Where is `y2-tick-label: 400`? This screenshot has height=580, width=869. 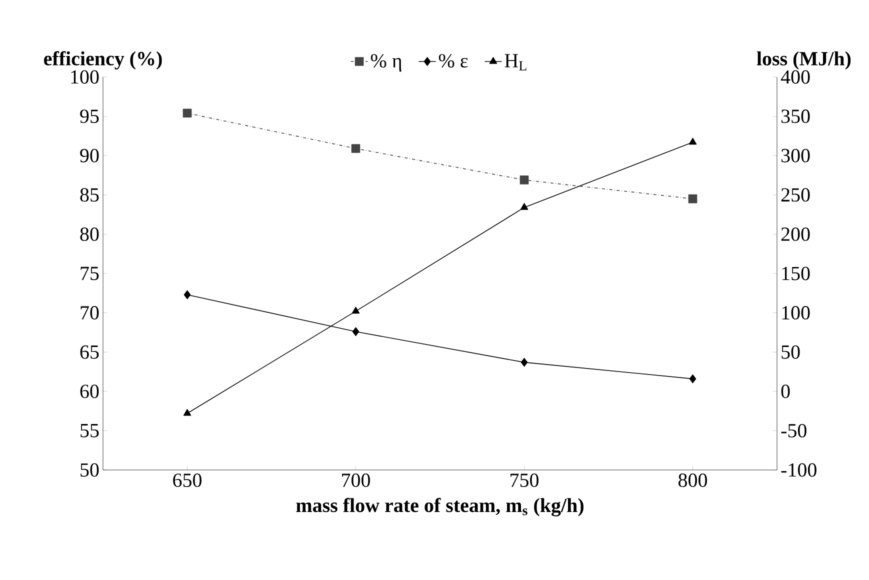
y2-tick-label: 400 is located at coordinates (795, 77).